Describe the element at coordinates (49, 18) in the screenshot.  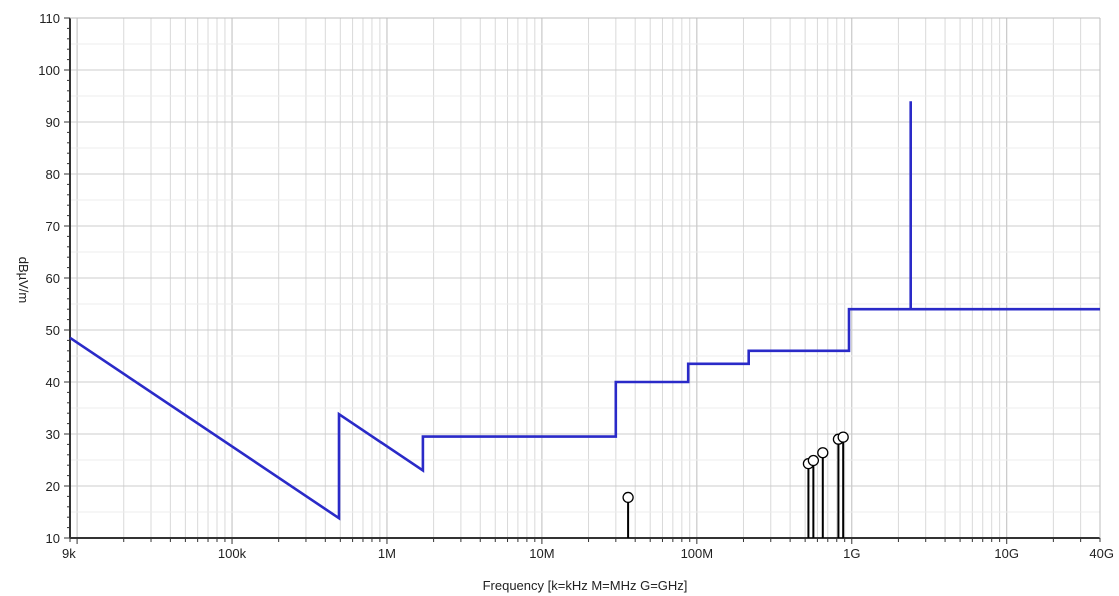
I see `y-tick-label: 110` at that location.